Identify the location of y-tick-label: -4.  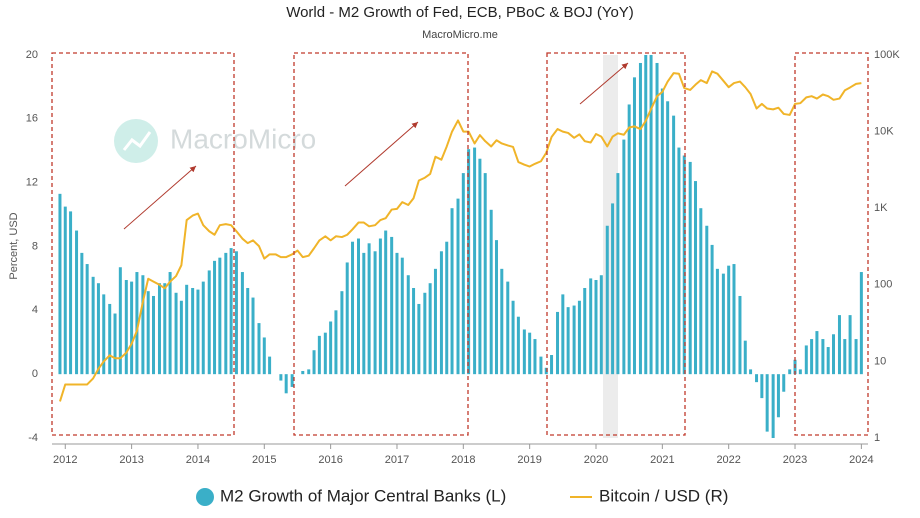
(33, 438).